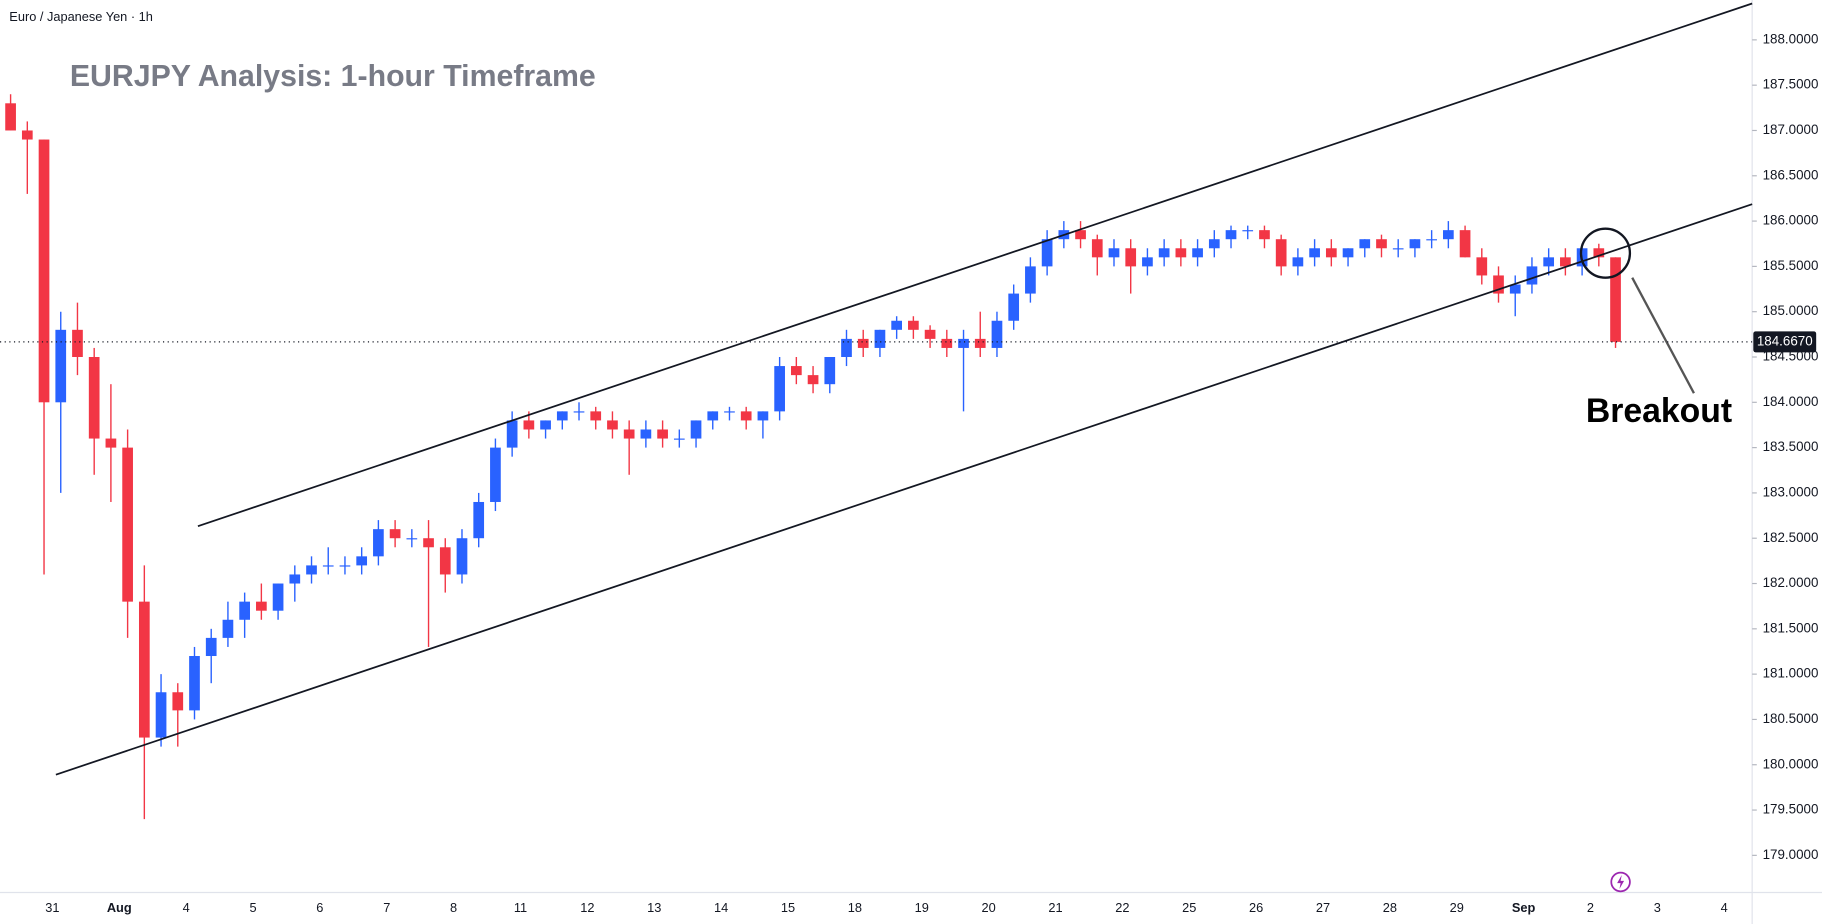 This screenshot has width=1822, height=924. I want to click on y-tick-label: 182.0000, so click(1791, 582).